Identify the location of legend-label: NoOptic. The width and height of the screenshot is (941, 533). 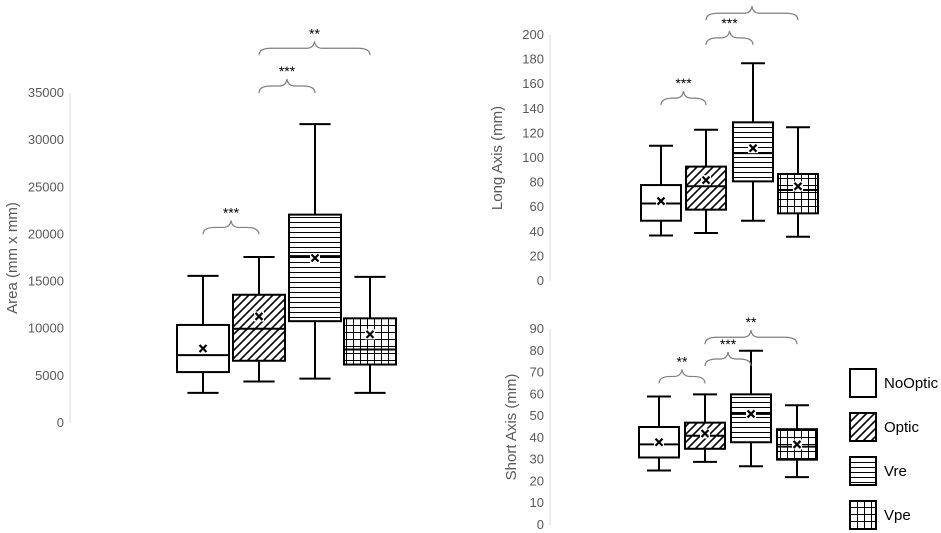
(911, 383).